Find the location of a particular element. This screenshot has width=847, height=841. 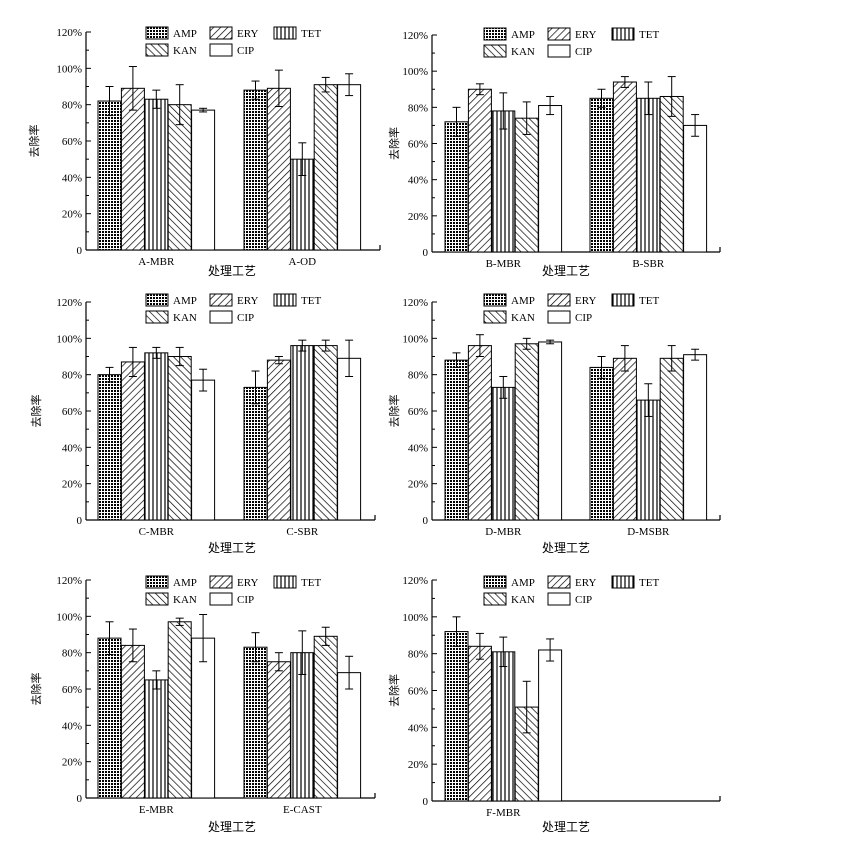

x-tick-label: E-CAST is located at coordinates (302, 810).